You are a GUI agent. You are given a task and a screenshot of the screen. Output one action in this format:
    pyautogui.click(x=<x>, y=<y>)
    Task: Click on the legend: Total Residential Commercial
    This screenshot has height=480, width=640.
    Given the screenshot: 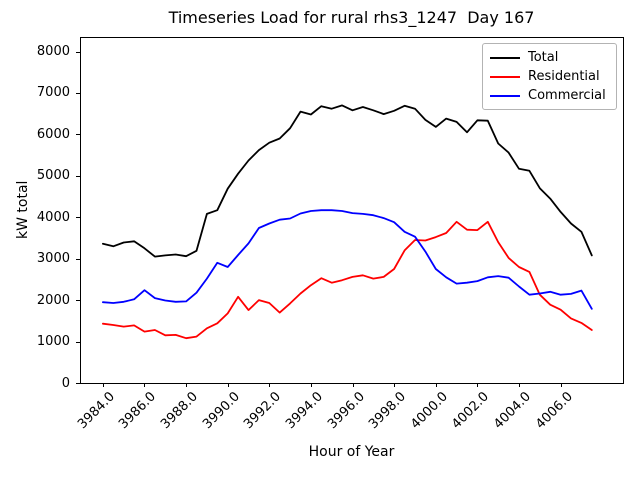 What is the action you would take?
    pyautogui.click(x=549, y=76)
    